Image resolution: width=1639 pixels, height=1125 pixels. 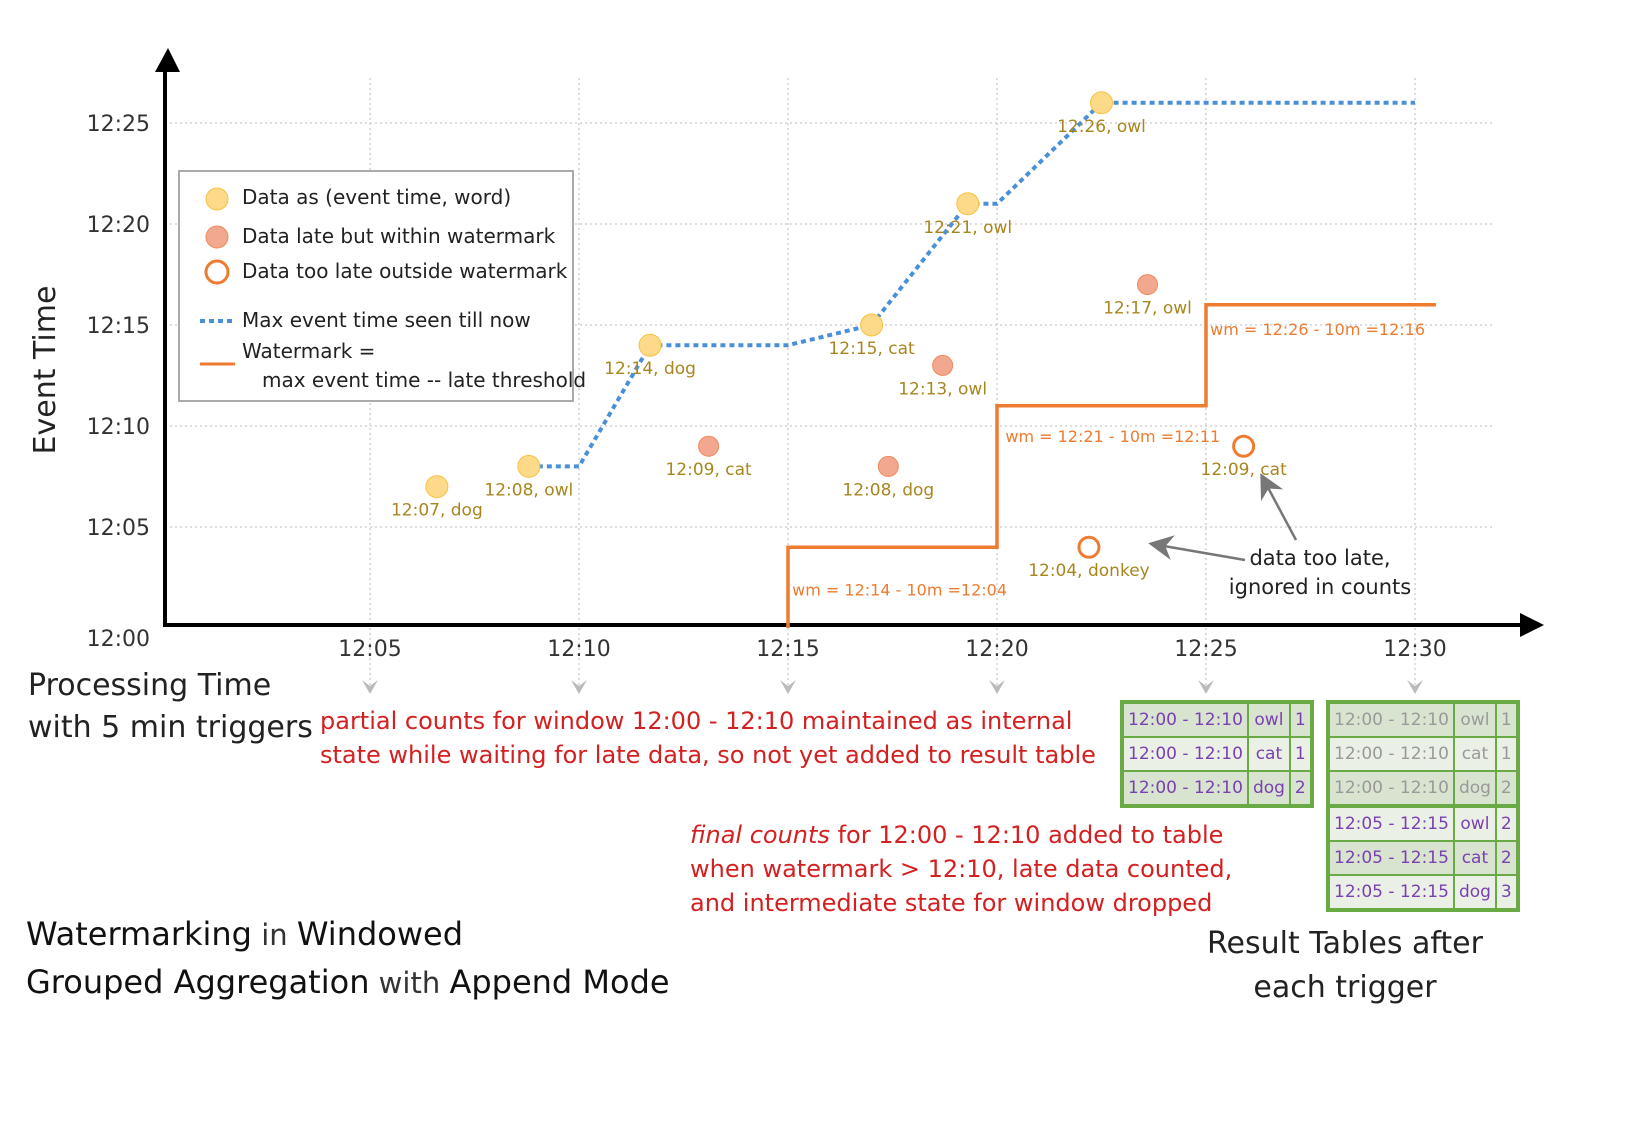 I want to click on data-point-label: 12:26, owl, so click(x=1101, y=127).